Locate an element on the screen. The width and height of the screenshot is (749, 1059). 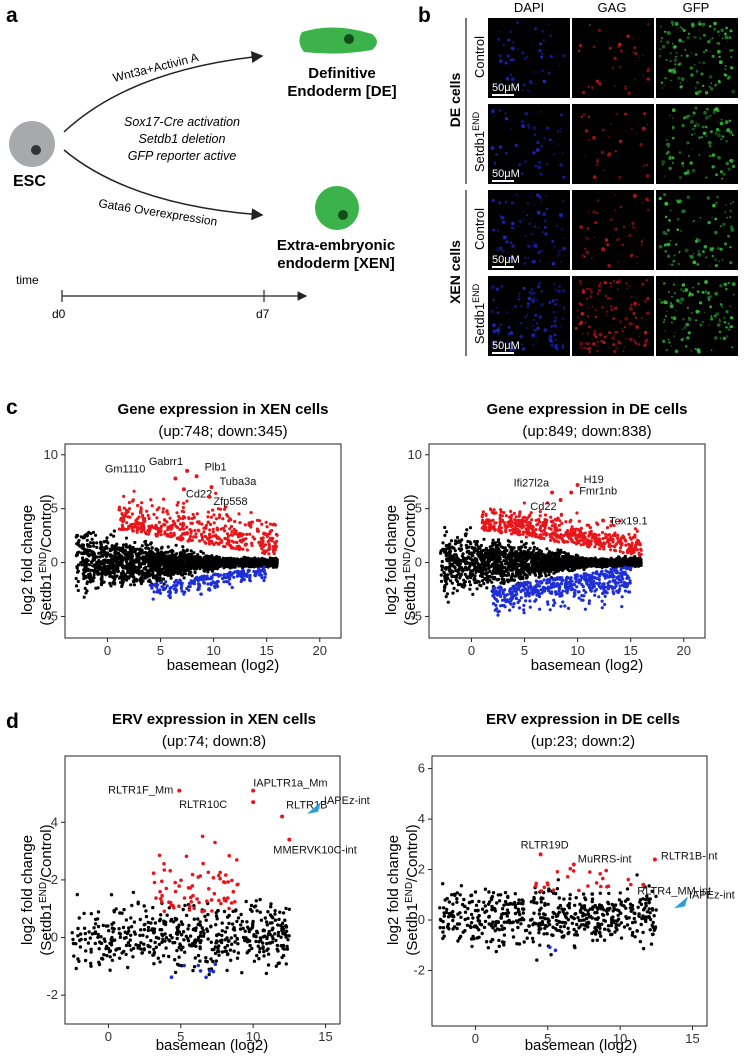
note-sox17: Sox17-Cre activation is located at coordinates (182, 122).